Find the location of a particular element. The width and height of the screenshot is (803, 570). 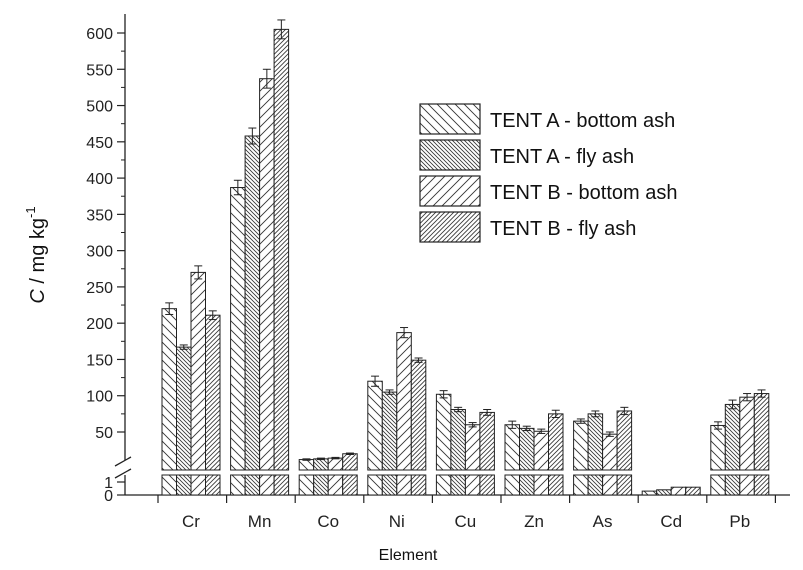

y-tick-label: 1 is located at coordinates (108, 483).